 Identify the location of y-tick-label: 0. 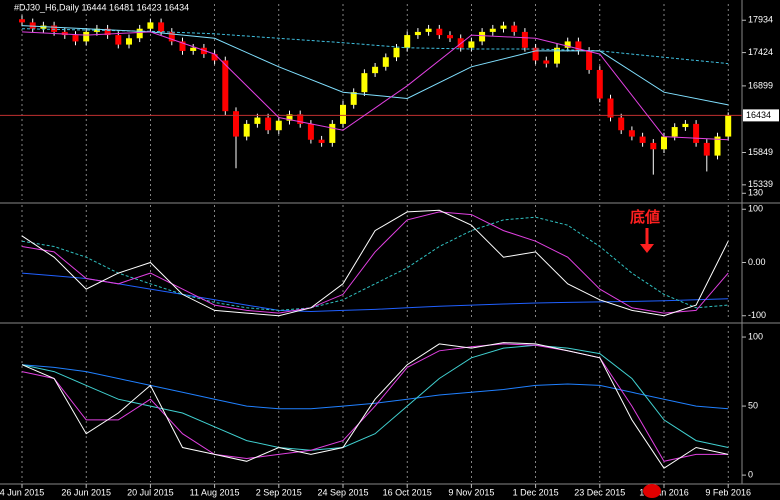
(750, 474).